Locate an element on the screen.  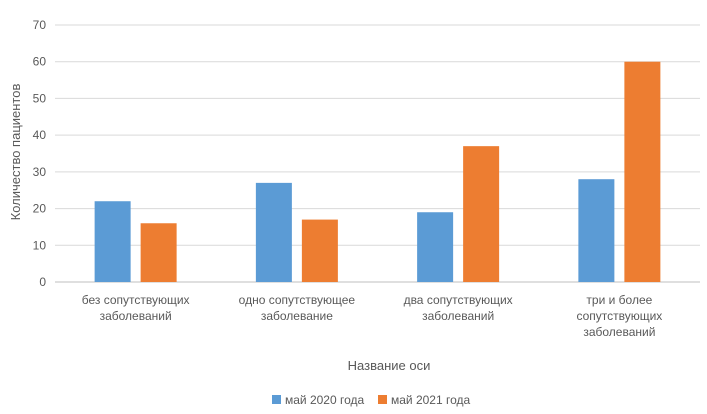
bar-series1-cat2 is located at coordinates (273, 232).